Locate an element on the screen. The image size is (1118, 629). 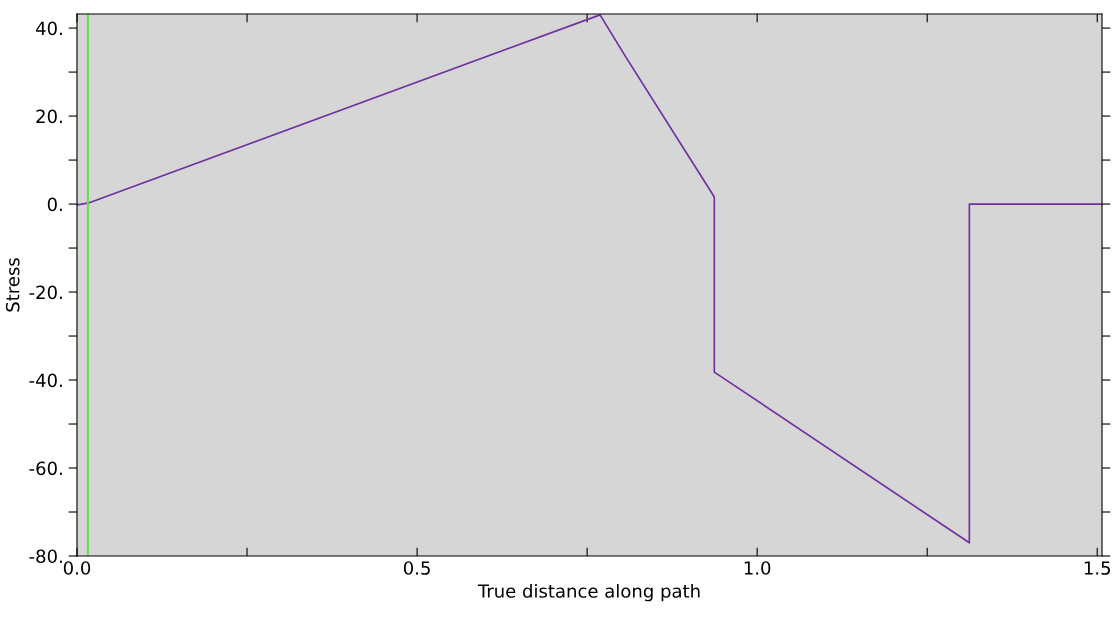
y-tick-label: 0. is located at coordinates (54, 204).